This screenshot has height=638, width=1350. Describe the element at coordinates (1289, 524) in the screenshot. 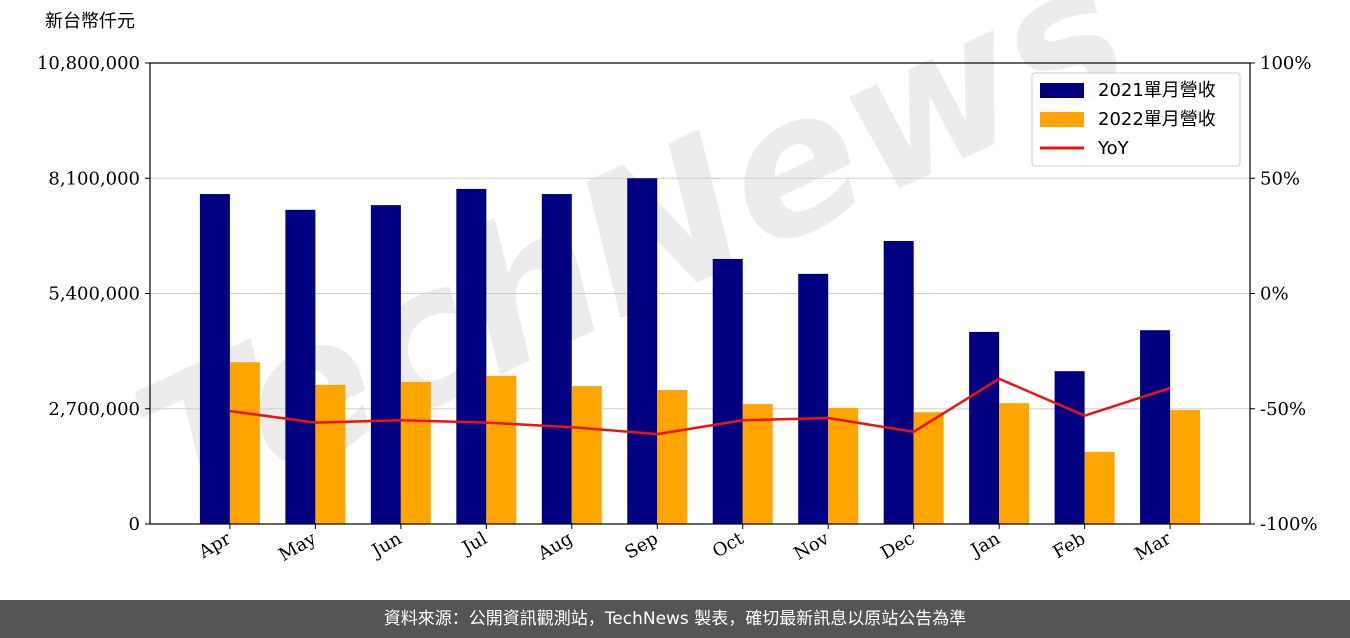

I see `y2-tick-label: -100%` at that location.